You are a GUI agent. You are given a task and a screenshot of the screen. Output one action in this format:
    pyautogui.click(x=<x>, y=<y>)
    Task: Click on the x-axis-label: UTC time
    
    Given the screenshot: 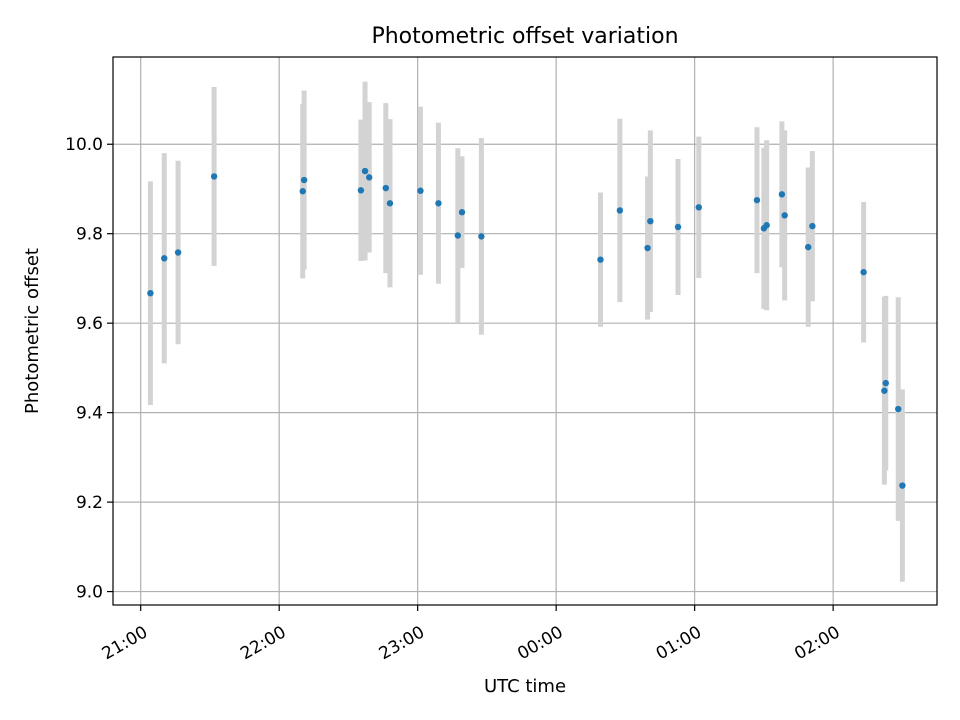 What is the action you would take?
    pyautogui.click(x=525, y=686)
    